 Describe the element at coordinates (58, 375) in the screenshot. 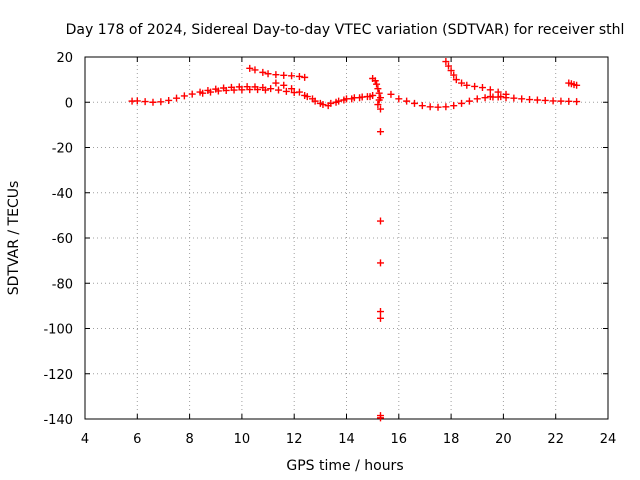

I see `y-tick-label: -120` at that location.